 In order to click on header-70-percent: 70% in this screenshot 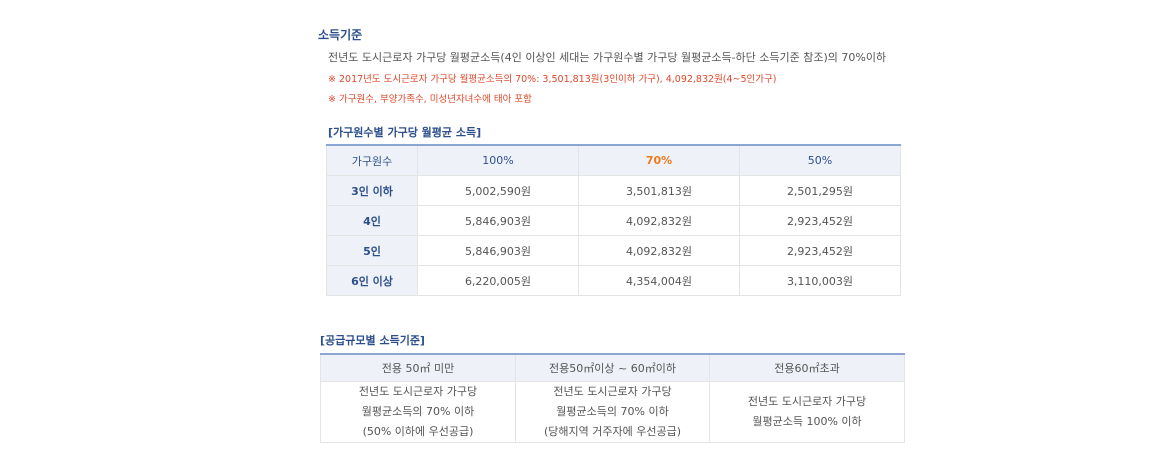, I will do `click(659, 160)`.